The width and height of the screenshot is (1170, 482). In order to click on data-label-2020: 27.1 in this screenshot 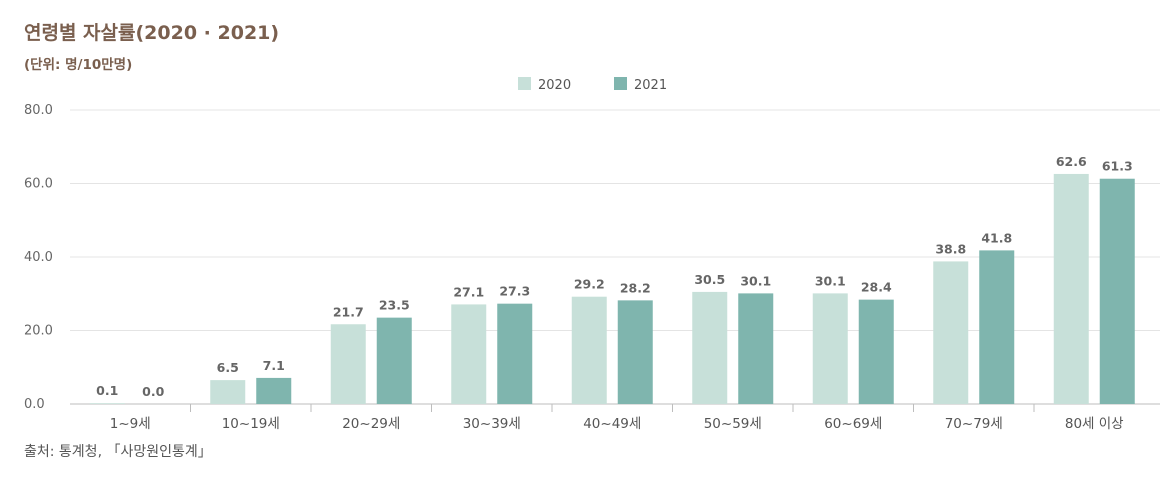, I will do `click(468, 291)`.